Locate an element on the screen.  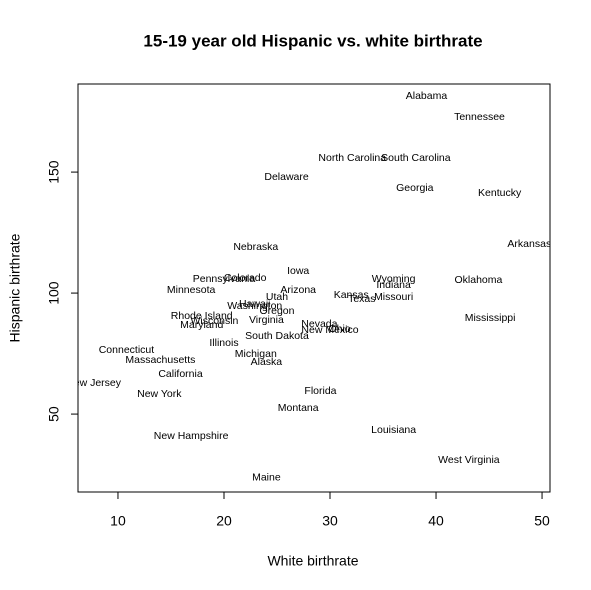
point-label: Minnesota is located at coordinates (191, 290).